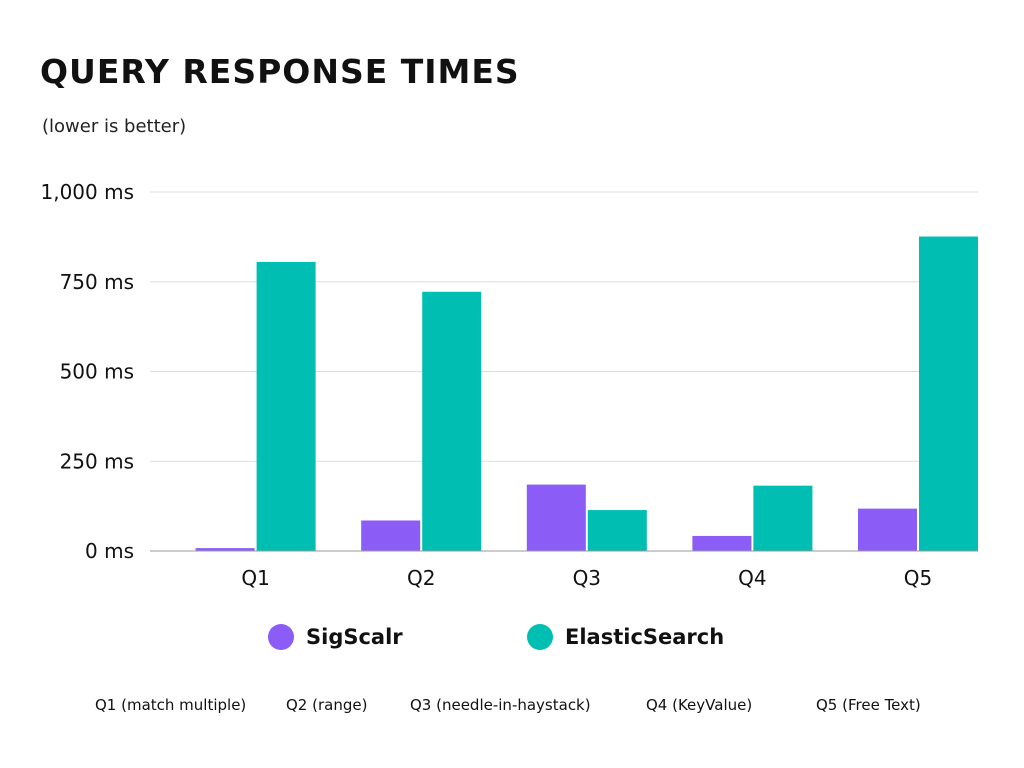 This screenshot has width=1024, height=768. Describe the element at coordinates (752, 578) in the screenshot. I see `x-tick-label-q4: Q4` at that location.